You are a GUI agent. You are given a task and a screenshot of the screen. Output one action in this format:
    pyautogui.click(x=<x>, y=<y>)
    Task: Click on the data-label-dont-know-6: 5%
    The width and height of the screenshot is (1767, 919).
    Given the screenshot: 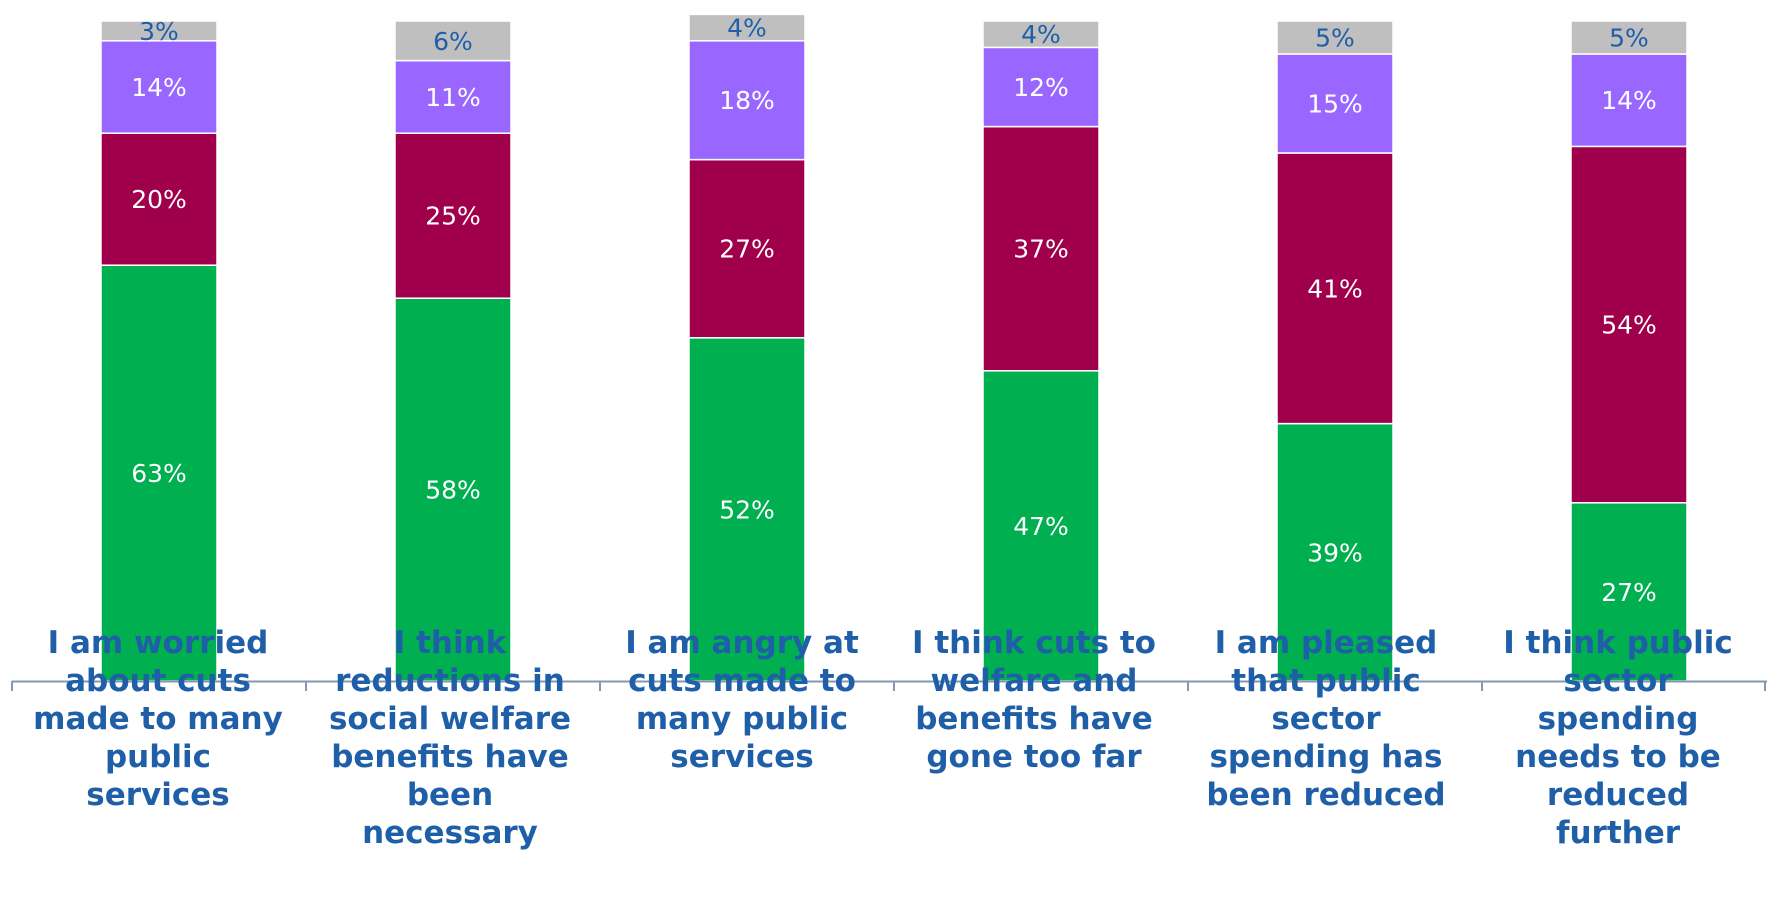 What is the action you would take?
    pyautogui.click(x=1629, y=38)
    